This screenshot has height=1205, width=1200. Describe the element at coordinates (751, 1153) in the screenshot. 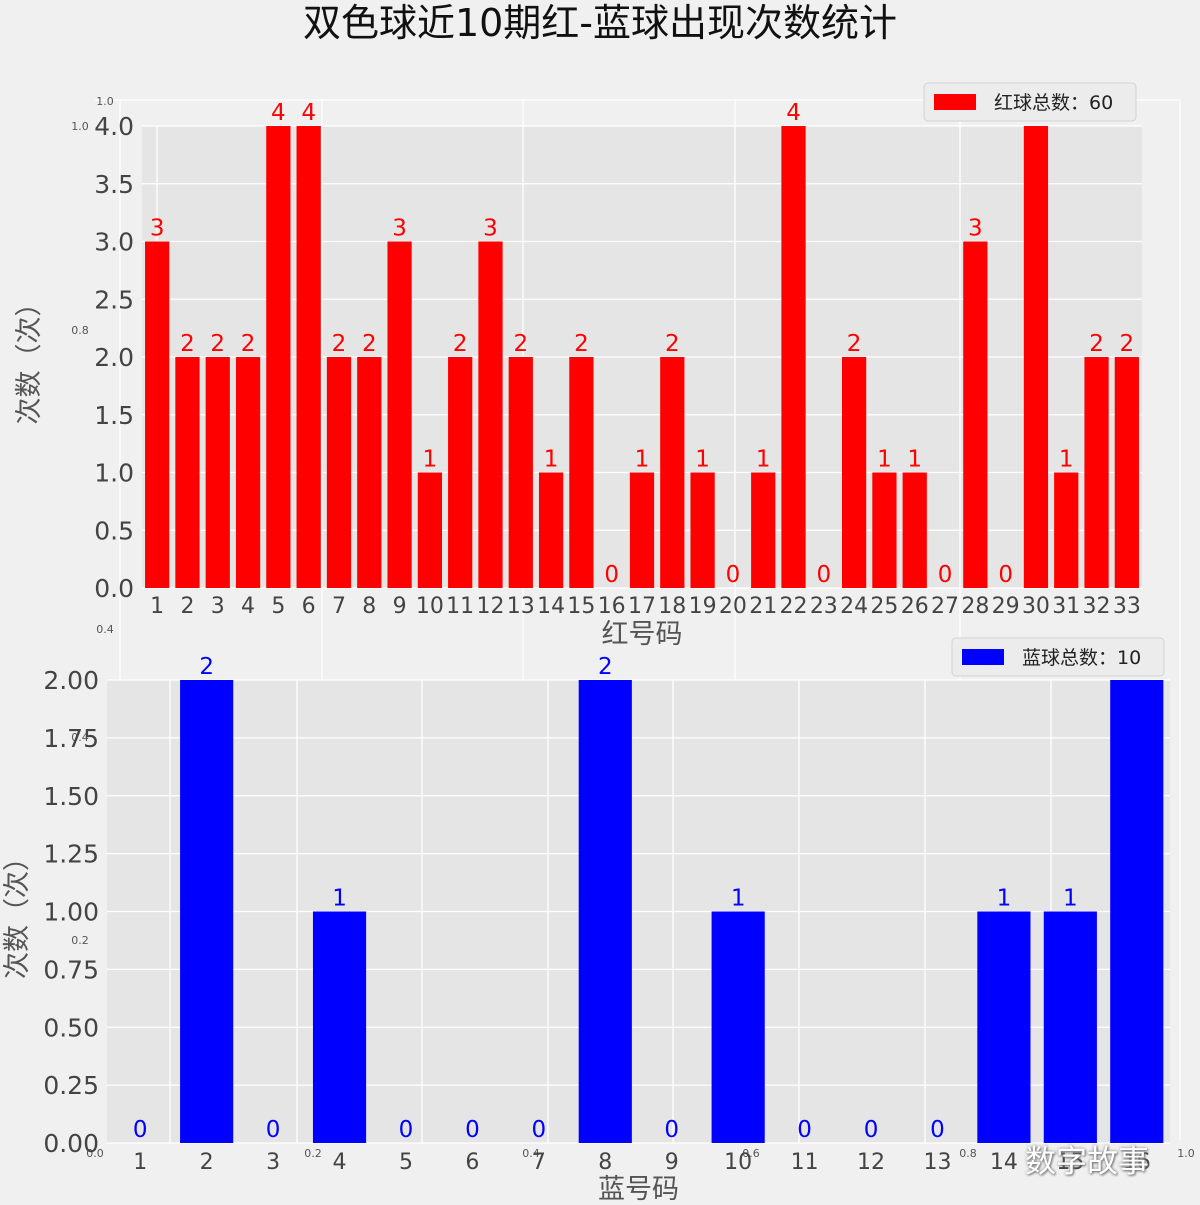

I see `background-tick-label: 0.6` at that location.